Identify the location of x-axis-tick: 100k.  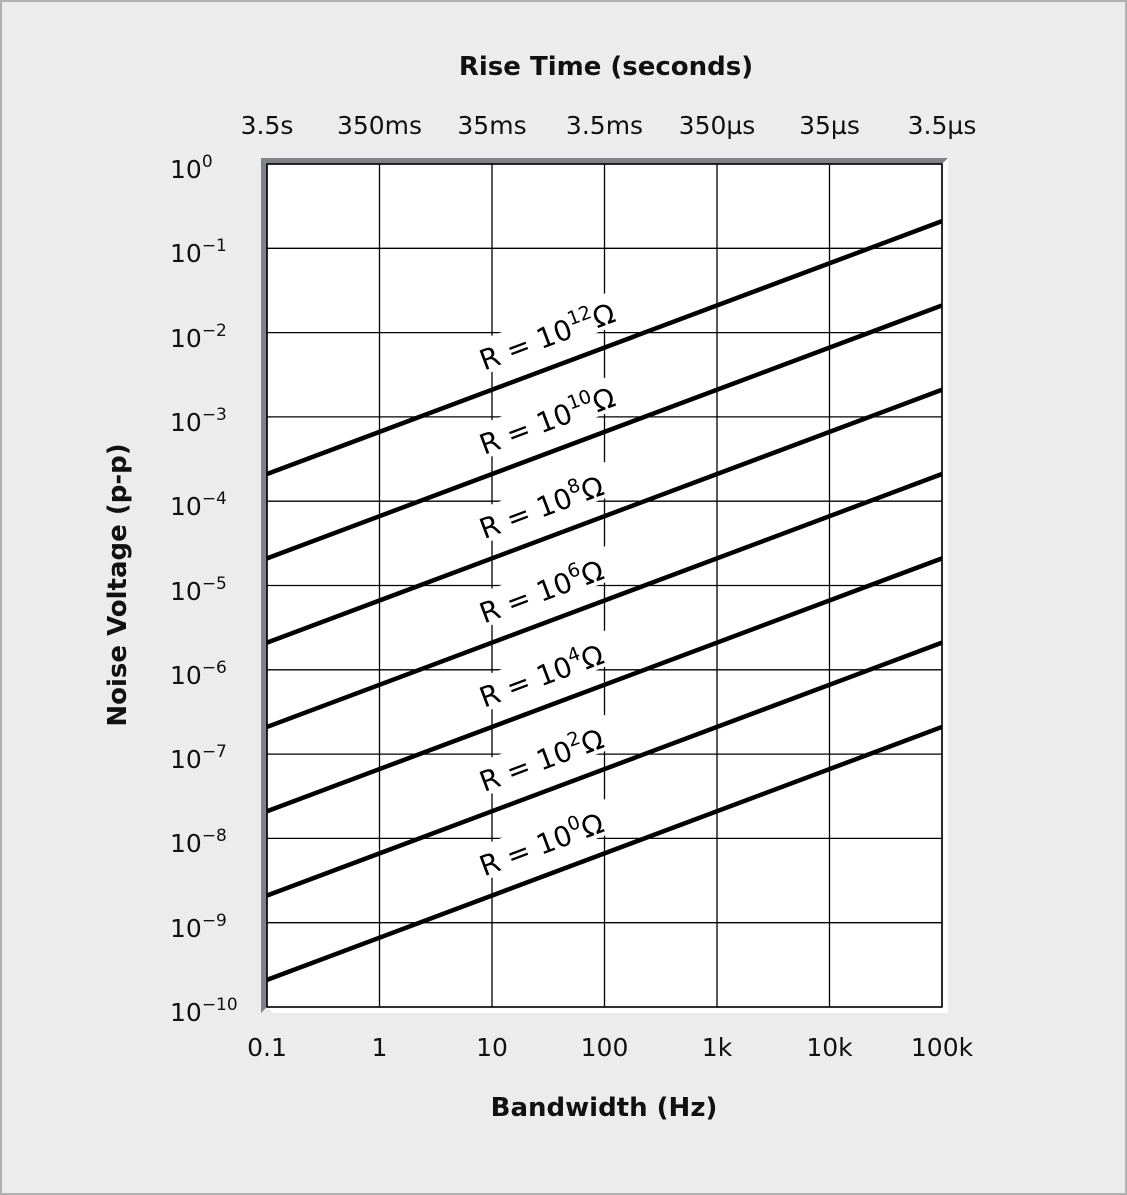
(942, 1047).